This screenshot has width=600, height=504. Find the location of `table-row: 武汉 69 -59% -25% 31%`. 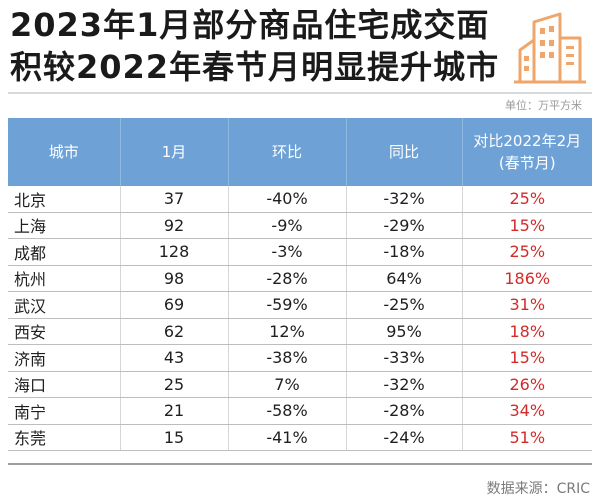

table-row: 武汉 69 -59% -25% 31% is located at coordinates (300, 305).